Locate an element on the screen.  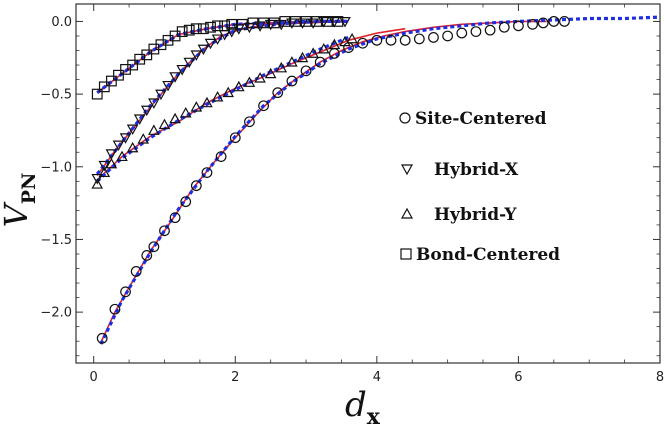
x-tick-label-0: 0 is located at coordinates (94, 377).